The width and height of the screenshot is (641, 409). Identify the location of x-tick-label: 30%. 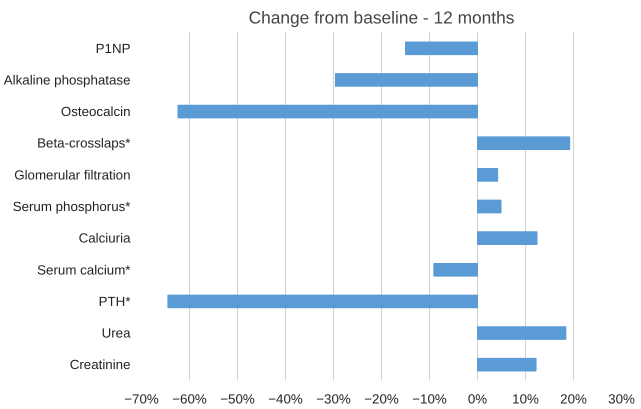
(621, 399).